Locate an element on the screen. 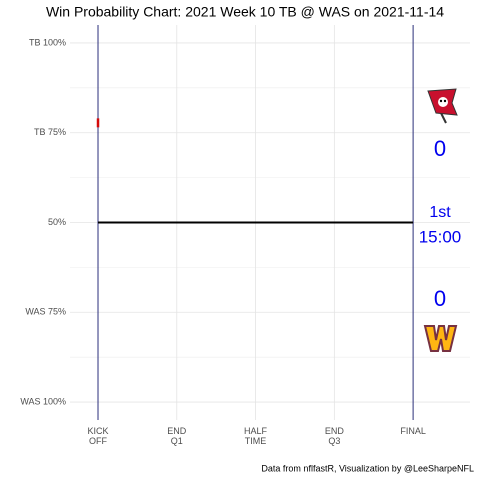 The image size is (480, 480). tb-logo is located at coordinates (442, 106).